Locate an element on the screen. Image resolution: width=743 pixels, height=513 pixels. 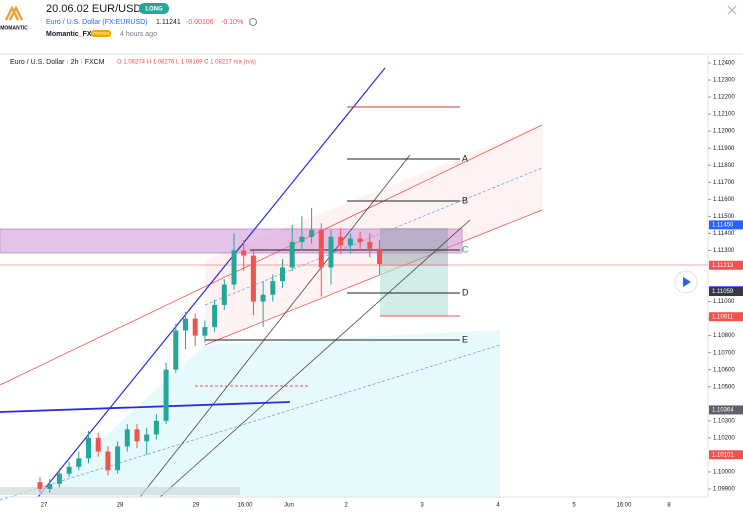
price-badge-label: 1.11059 is located at coordinates (723, 292).